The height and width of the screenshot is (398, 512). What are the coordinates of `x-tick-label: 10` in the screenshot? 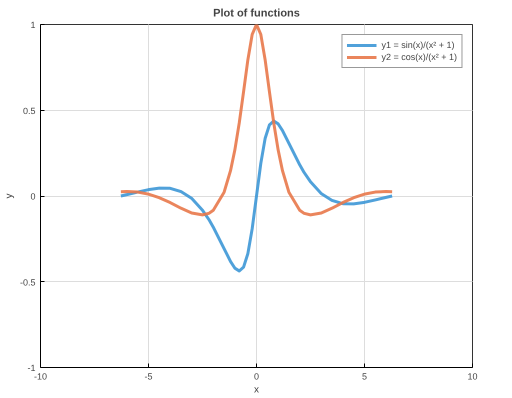 It's located at (472, 377).